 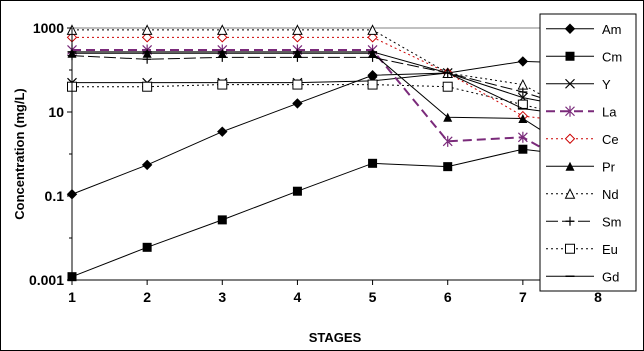 What do you see at coordinates (581, 166) in the screenshot?
I see `legend-item-pr: Pr` at bounding box center [581, 166].